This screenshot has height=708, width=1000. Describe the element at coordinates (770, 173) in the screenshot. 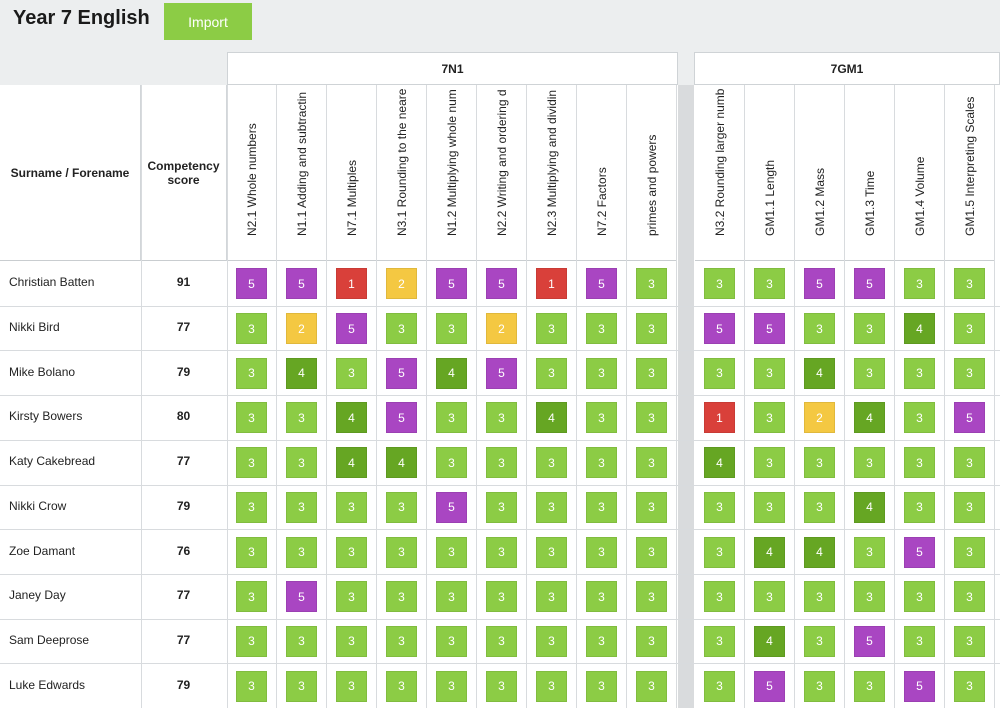

I see `competency-column-header: GM1.1 Length` at that location.